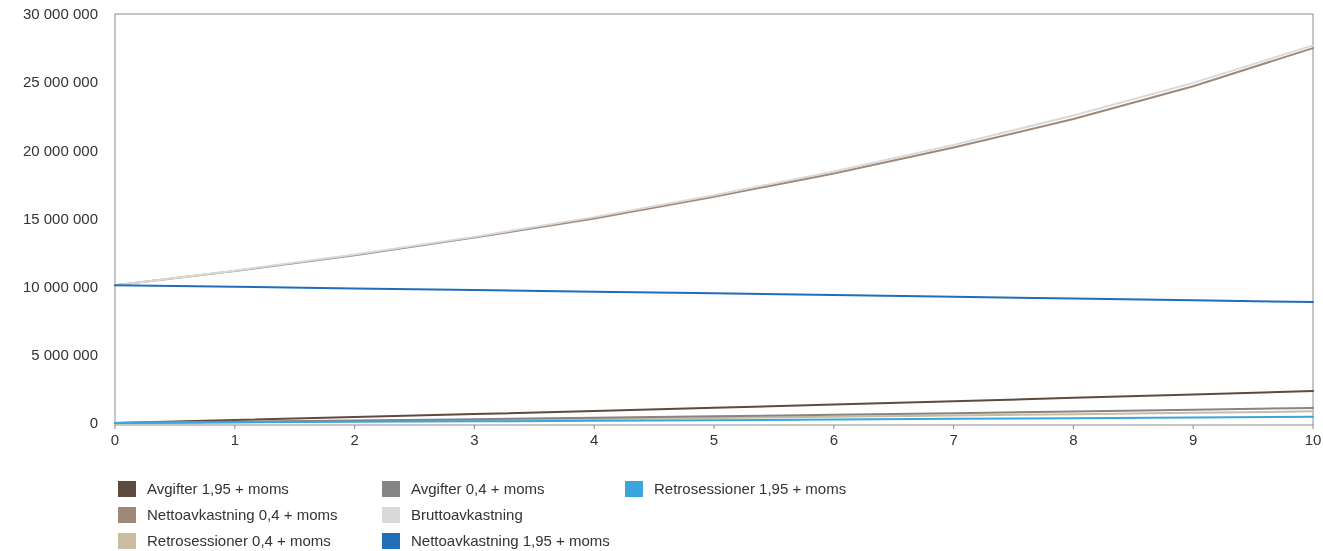 The width and height of the screenshot is (1323, 551). What do you see at coordinates (594, 439) in the screenshot?
I see `x-tick-label: 4` at bounding box center [594, 439].